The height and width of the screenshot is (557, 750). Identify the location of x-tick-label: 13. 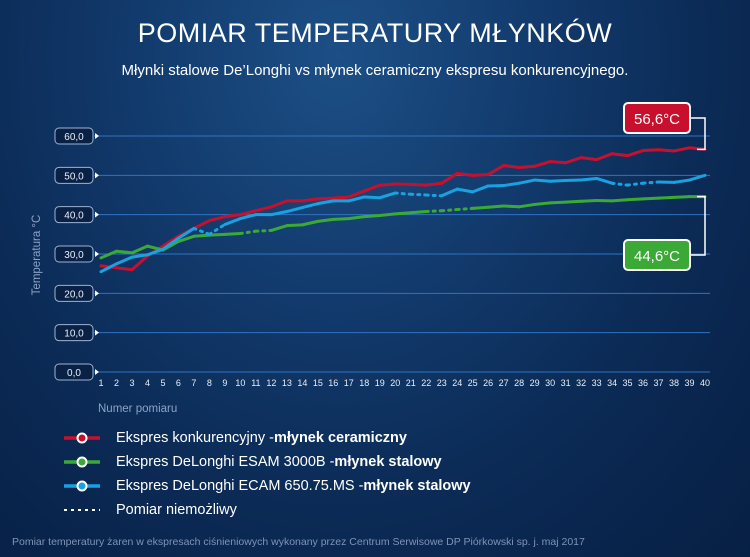
(287, 383).